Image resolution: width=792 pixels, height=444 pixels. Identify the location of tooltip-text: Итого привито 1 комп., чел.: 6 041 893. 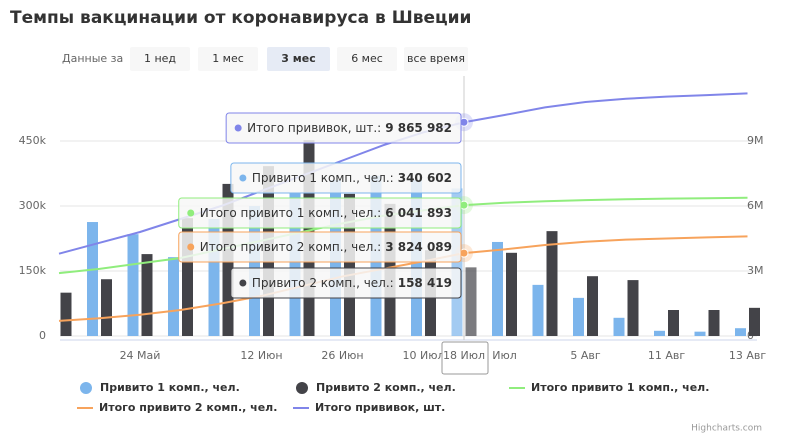
(326, 213).